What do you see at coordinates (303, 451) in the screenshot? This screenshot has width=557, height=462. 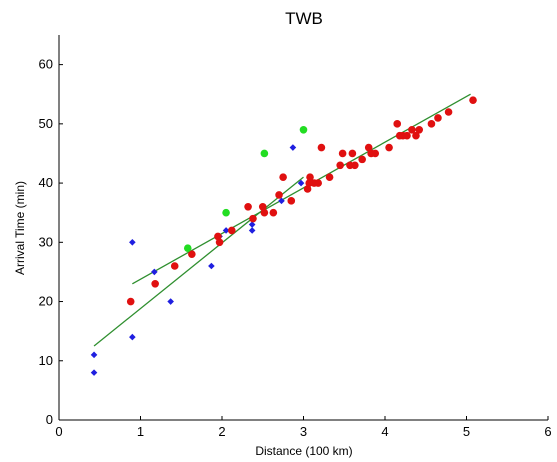 I see `x-axis-label: Distance (100 km)` at bounding box center [303, 451].